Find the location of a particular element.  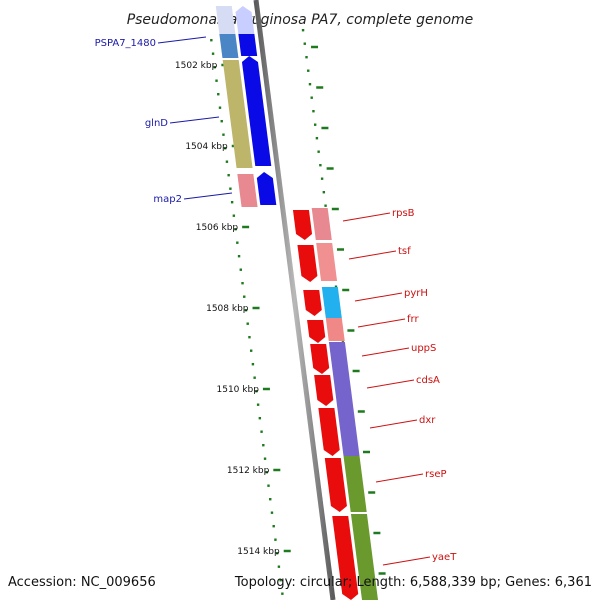

gene-label: rpsB is located at coordinates (403, 213).